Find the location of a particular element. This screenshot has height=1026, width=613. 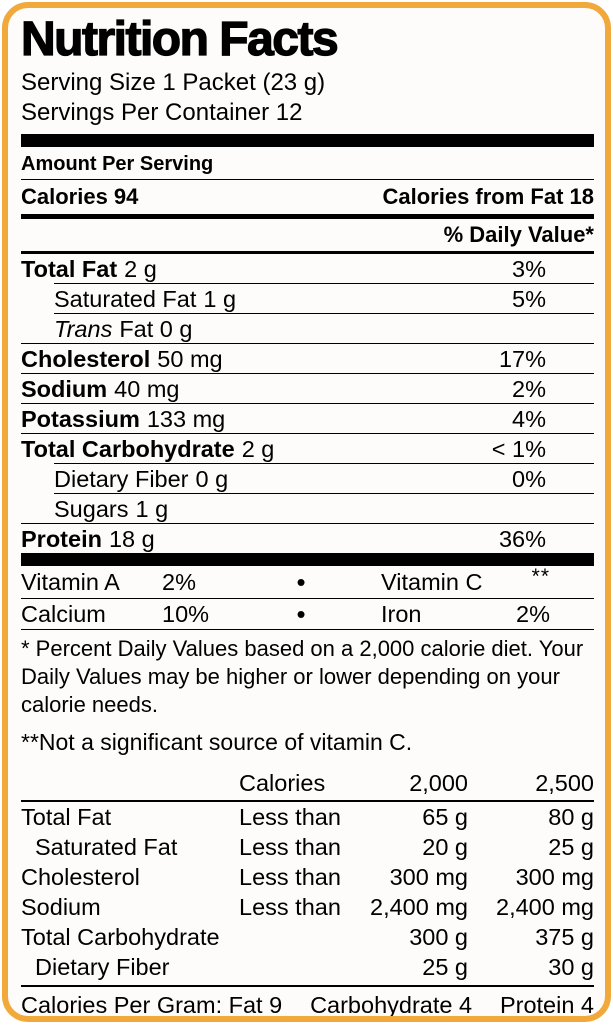

thick-divider-middle is located at coordinates (307, 559).